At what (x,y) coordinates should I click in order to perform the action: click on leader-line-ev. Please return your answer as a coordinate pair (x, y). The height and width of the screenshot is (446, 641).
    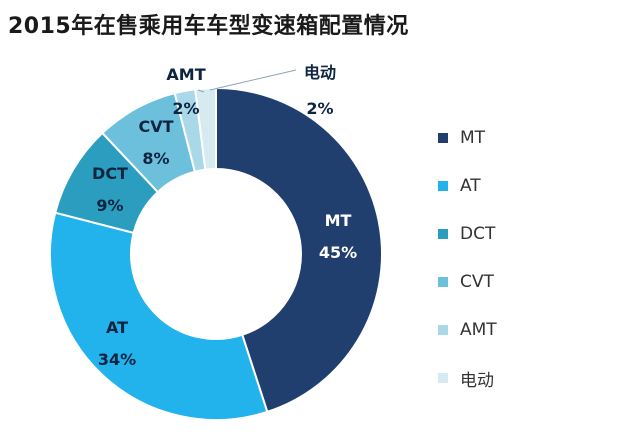
    Looking at the image, I should click on (253, 80).